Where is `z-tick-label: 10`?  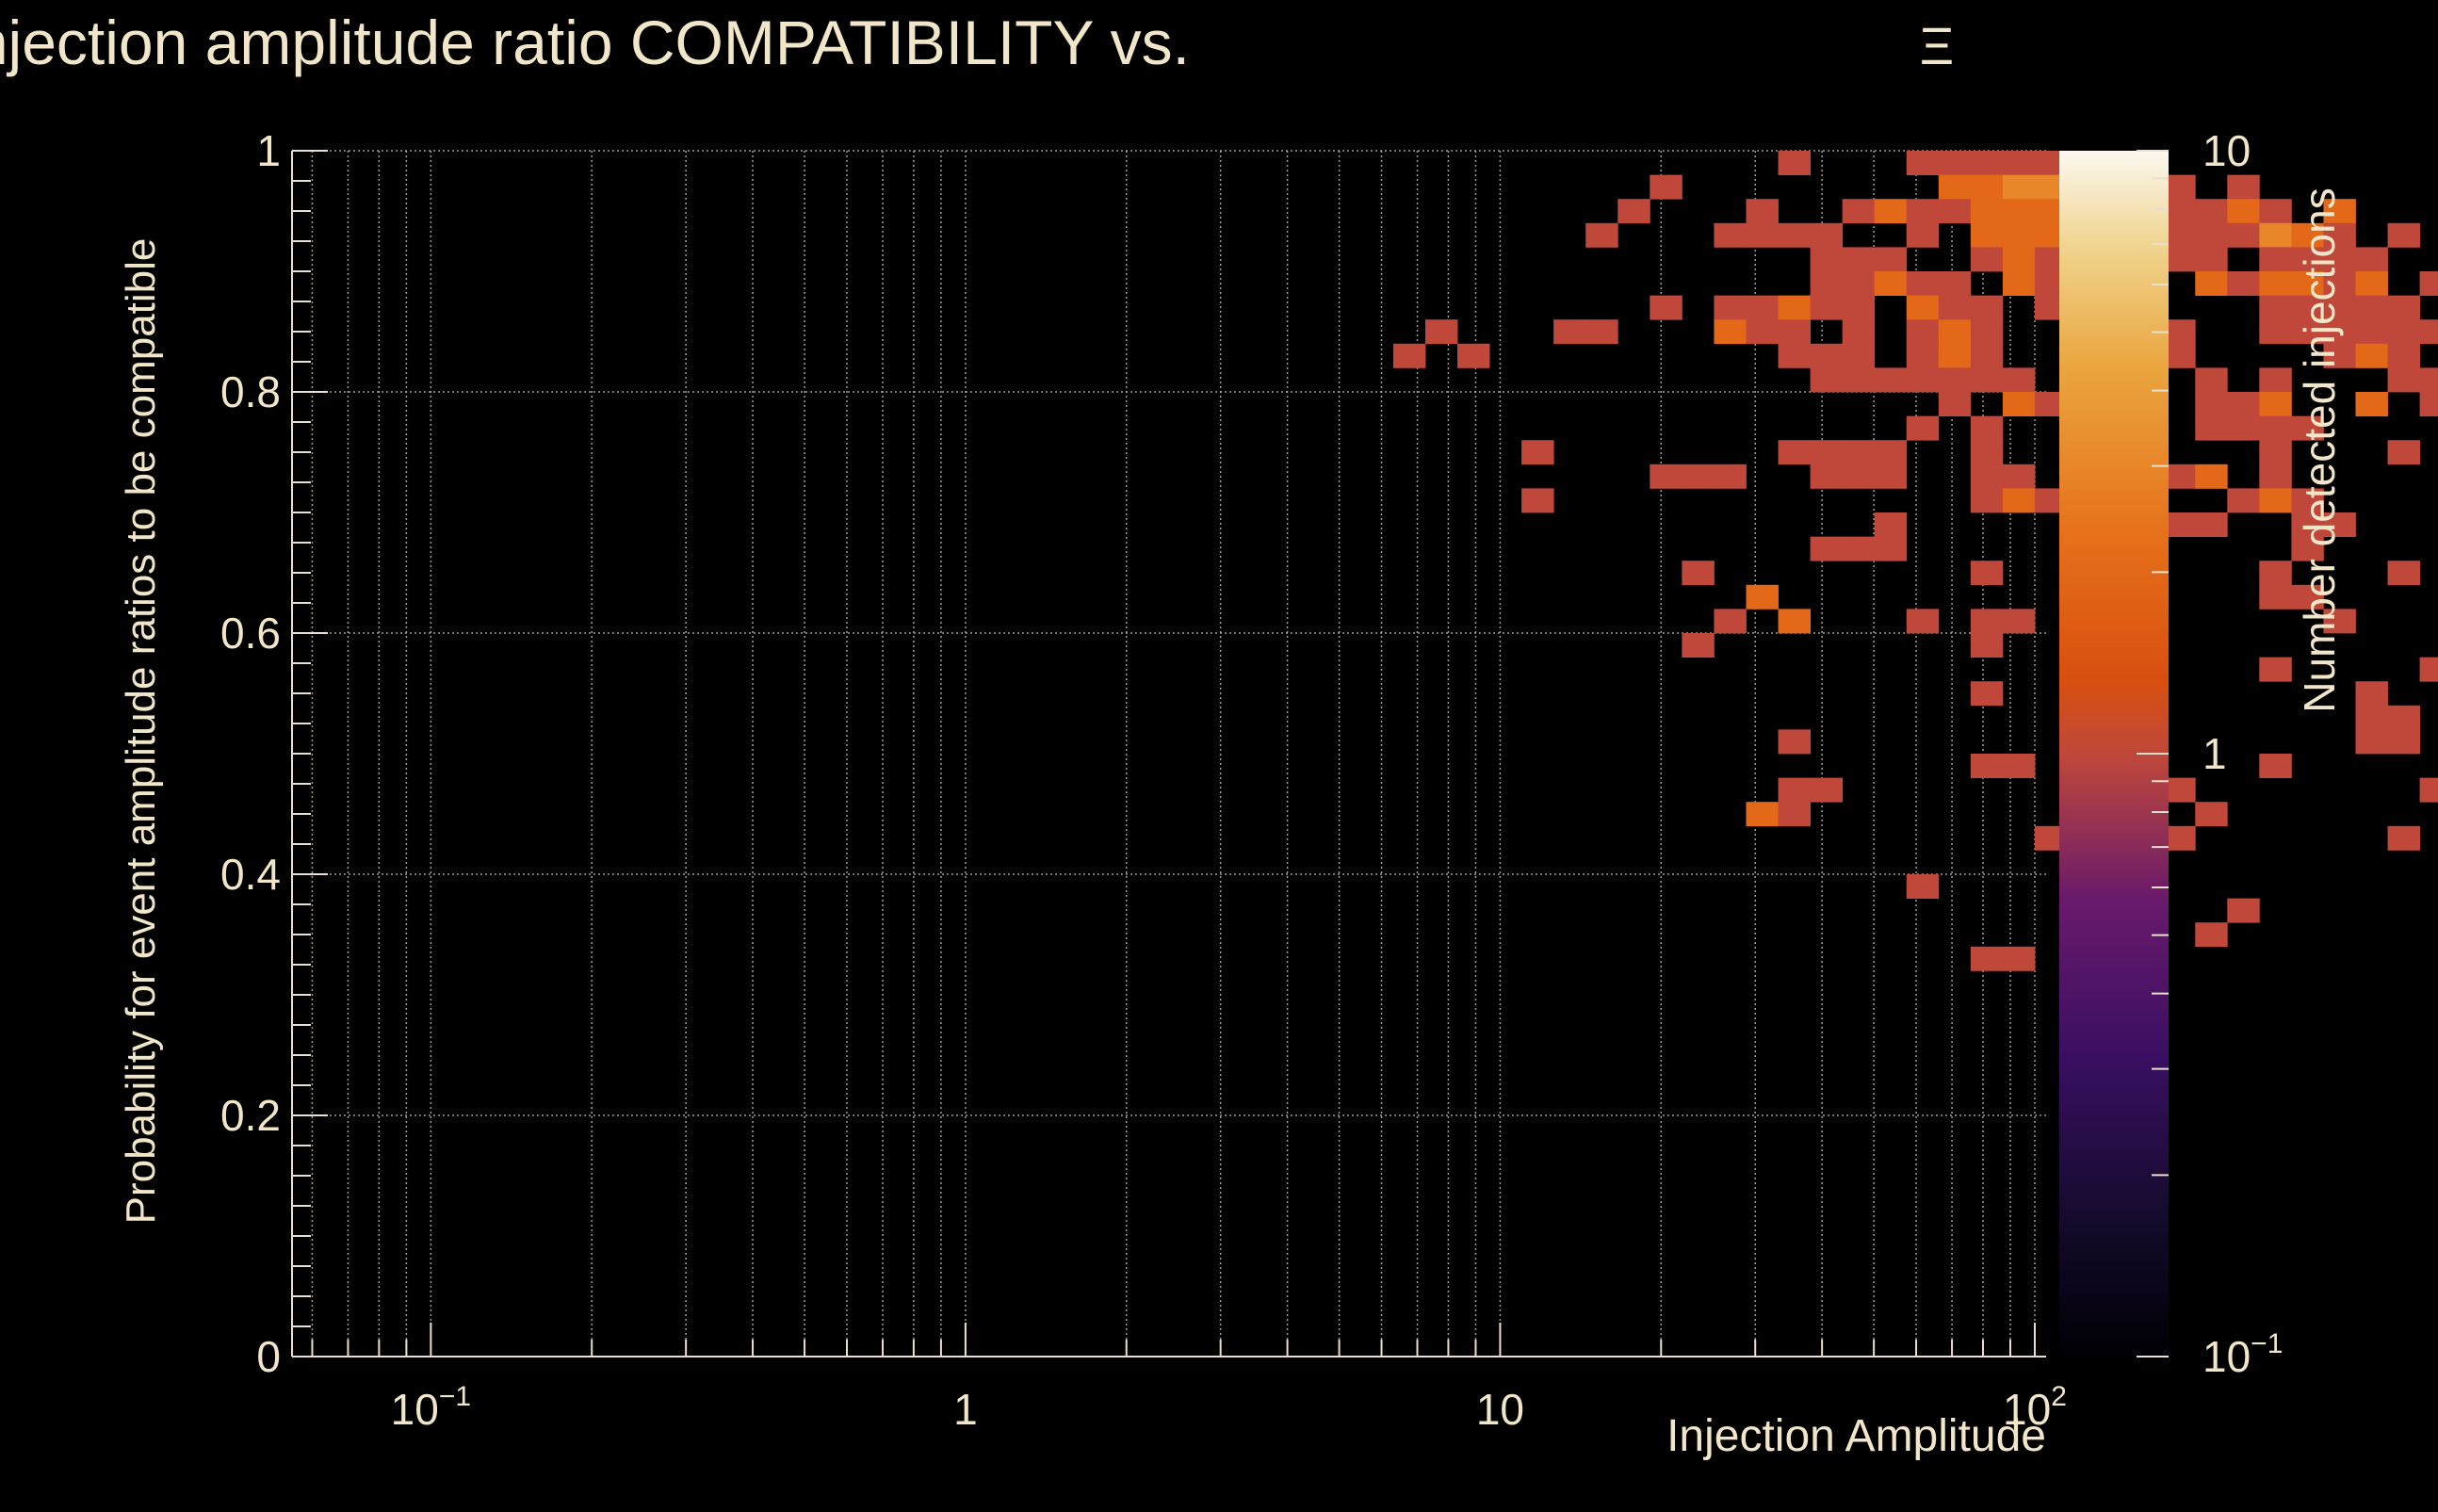
z-tick-label: 10 is located at coordinates (2226, 150).